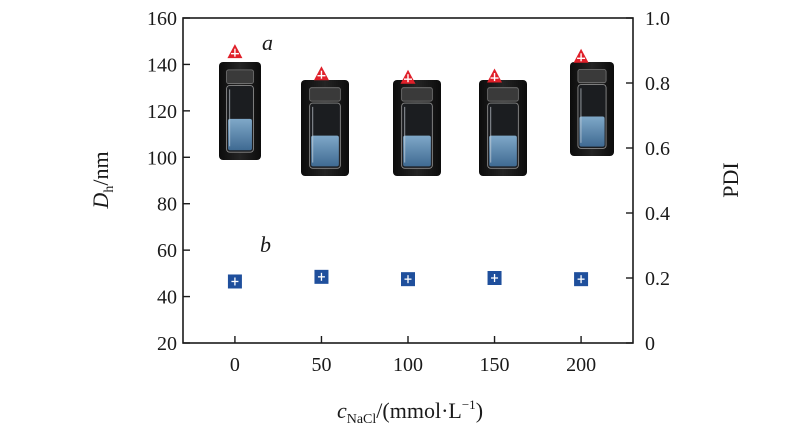 The width and height of the screenshot is (800, 442). What do you see at coordinates (419, 410) in the screenshot?
I see `x-title-rest: /(mmol·L` at bounding box center [419, 410].